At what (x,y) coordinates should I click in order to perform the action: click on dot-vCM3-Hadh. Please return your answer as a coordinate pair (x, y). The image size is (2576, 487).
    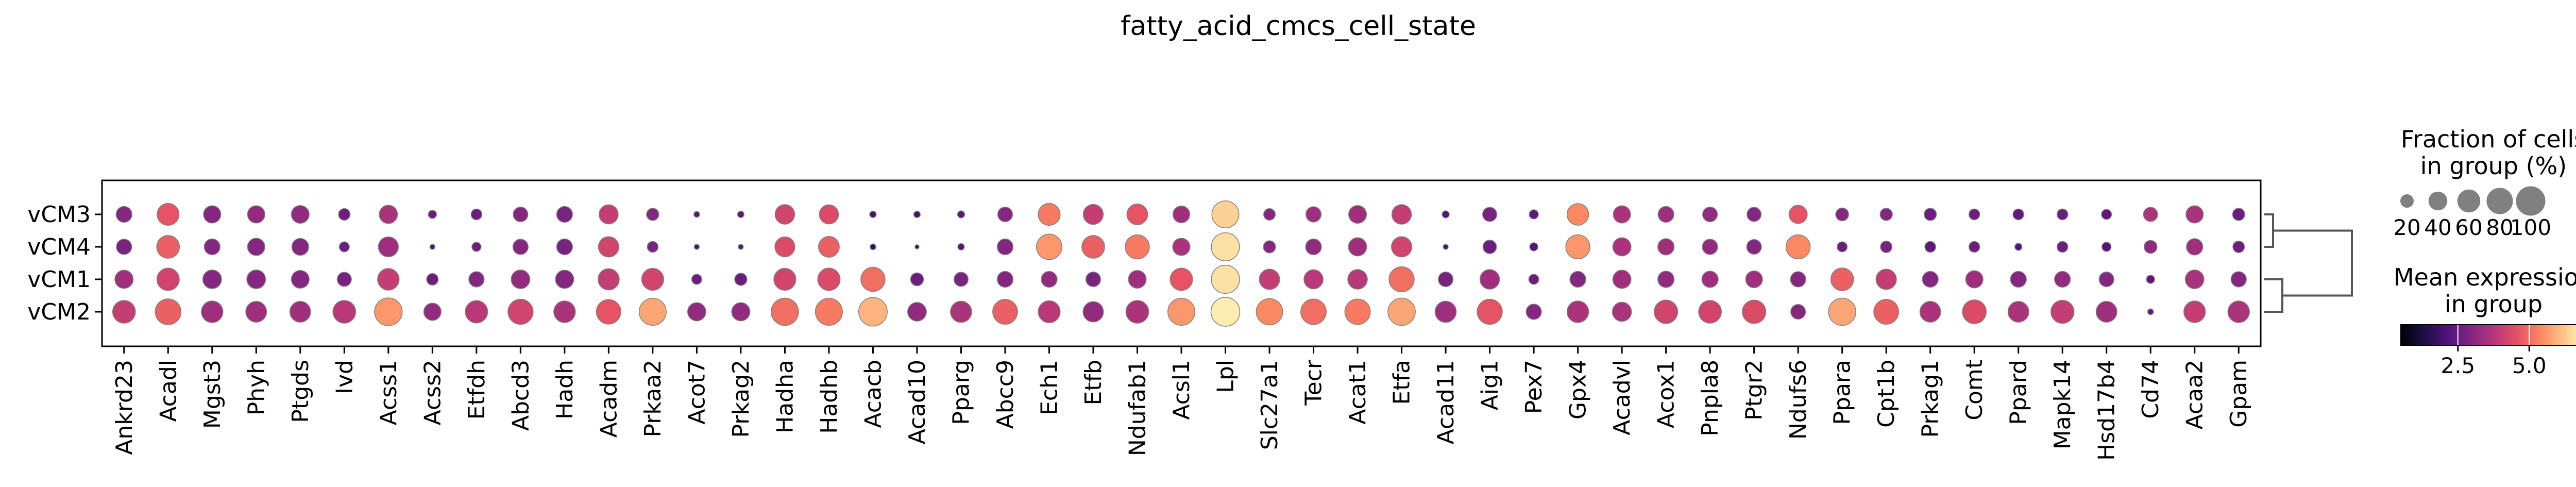
    Looking at the image, I should click on (564, 214).